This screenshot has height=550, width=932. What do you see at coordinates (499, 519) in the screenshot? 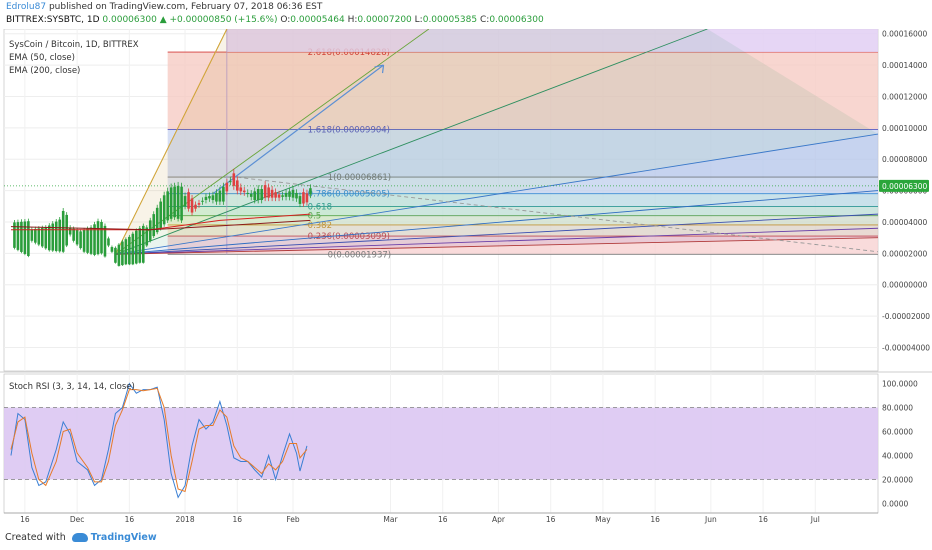
I see `time-tick-label: Apr` at bounding box center [499, 519].